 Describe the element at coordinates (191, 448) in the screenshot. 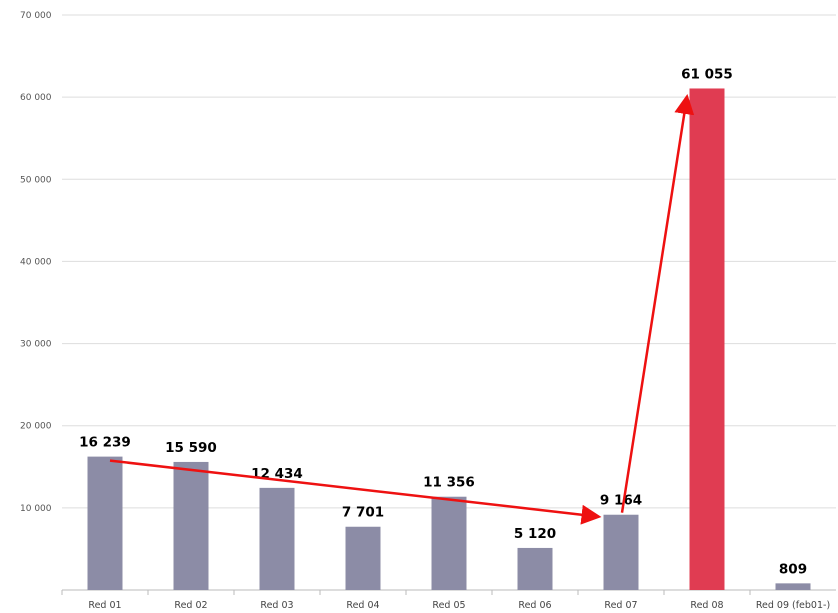

I see `data-label: 15 590` at that location.